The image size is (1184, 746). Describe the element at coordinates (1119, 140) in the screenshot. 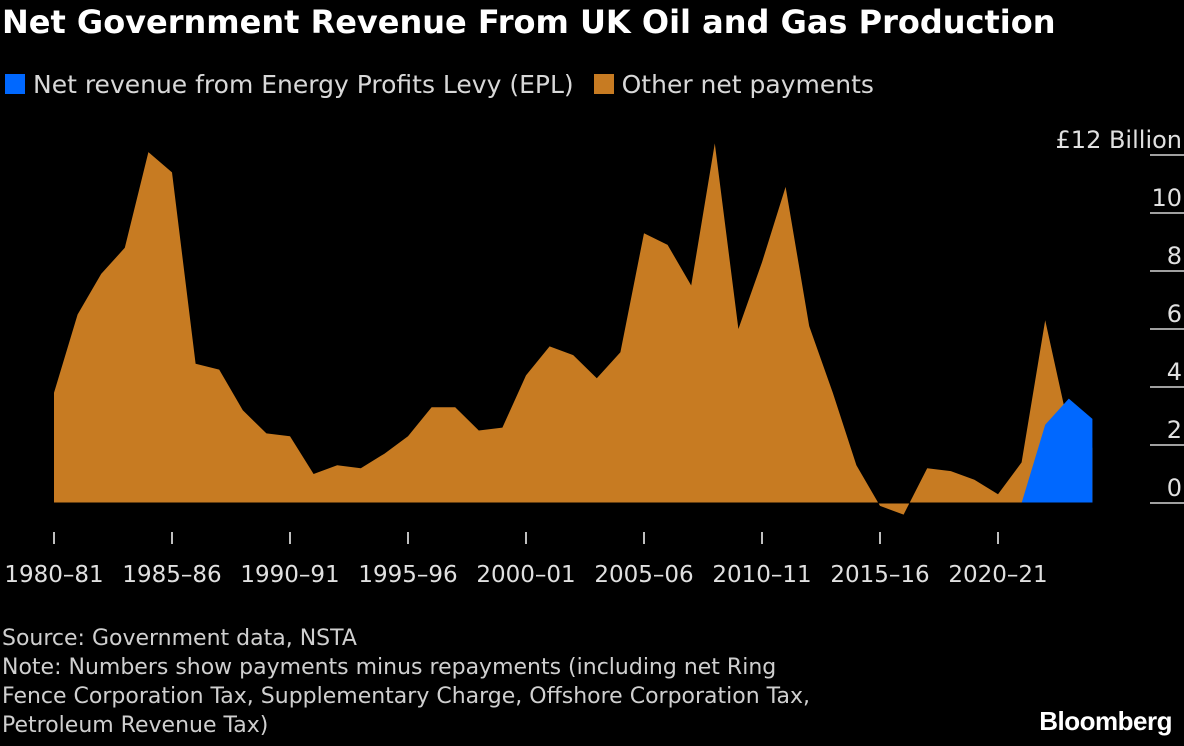

I see `y-tick-label-12: £12 Billion` at that location.